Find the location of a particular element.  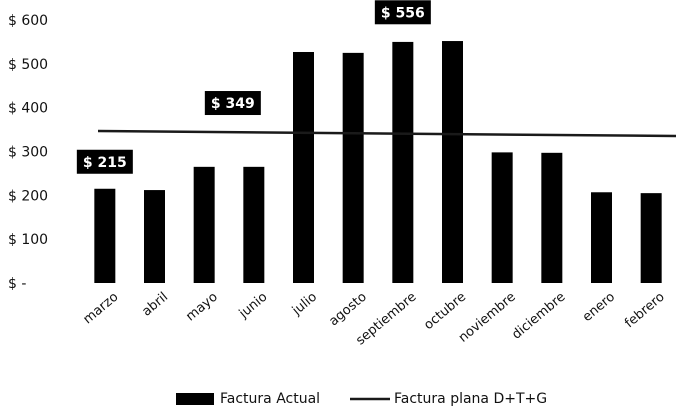

category-label: enero is located at coordinates (599, 307).